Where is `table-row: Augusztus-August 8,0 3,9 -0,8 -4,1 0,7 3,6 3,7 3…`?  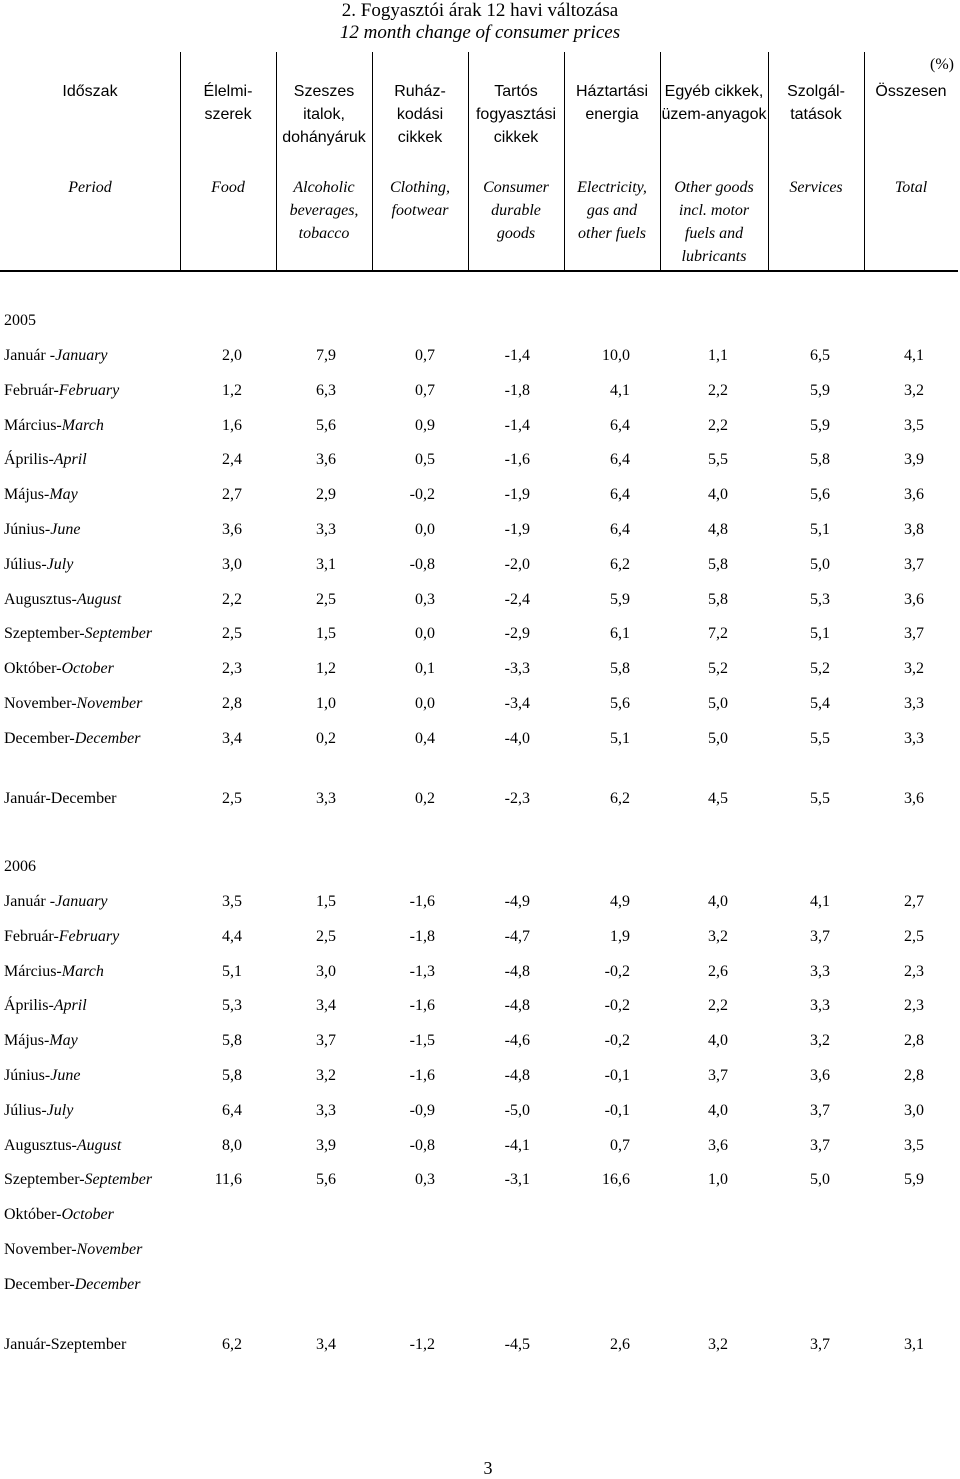
table-row: Augusztus-August 8,0 3,9 -0,8 -4,1 0,7 3,6 3,7 3… is located at coordinates (480, 1146).